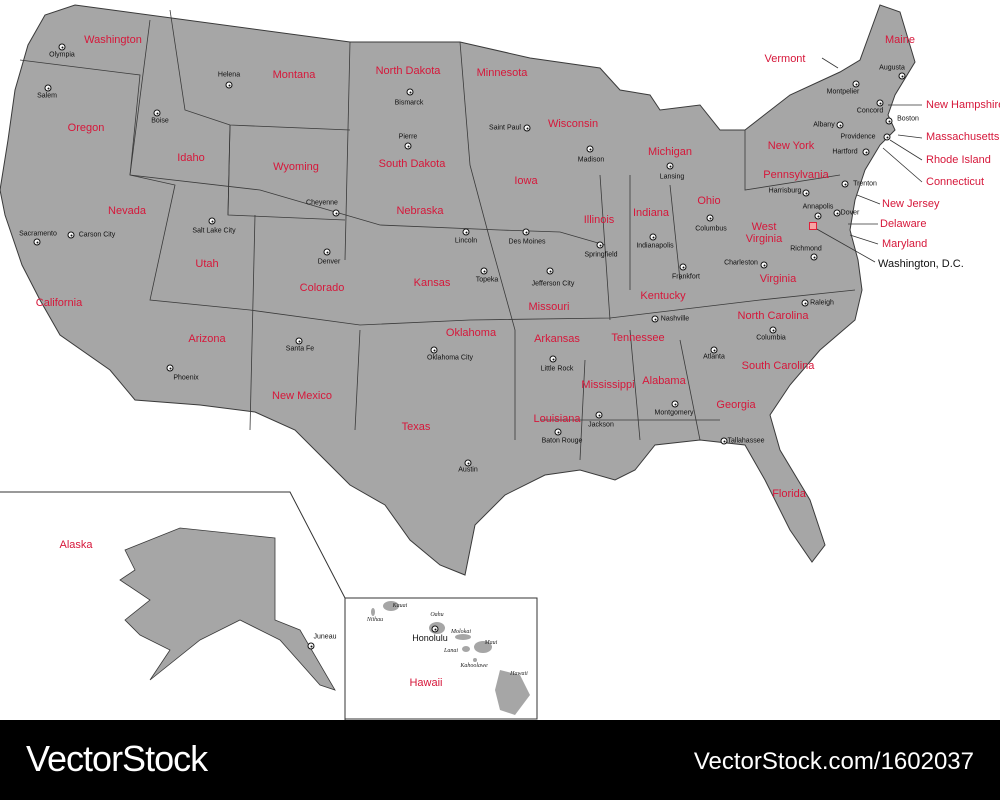 Image resolution: width=1000 pixels, height=800 pixels. Describe the element at coordinates (294, 75) in the screenshot. I see `state-label: Montana` at that location.